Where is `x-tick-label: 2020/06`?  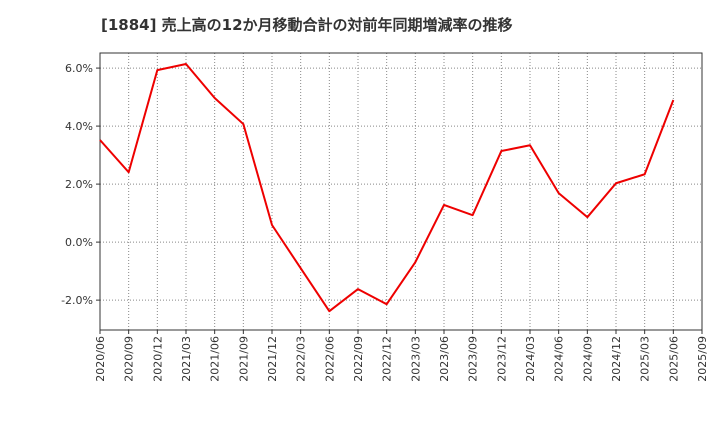
x-tick-label: 2020/06 is located at coordinates (100, 359).